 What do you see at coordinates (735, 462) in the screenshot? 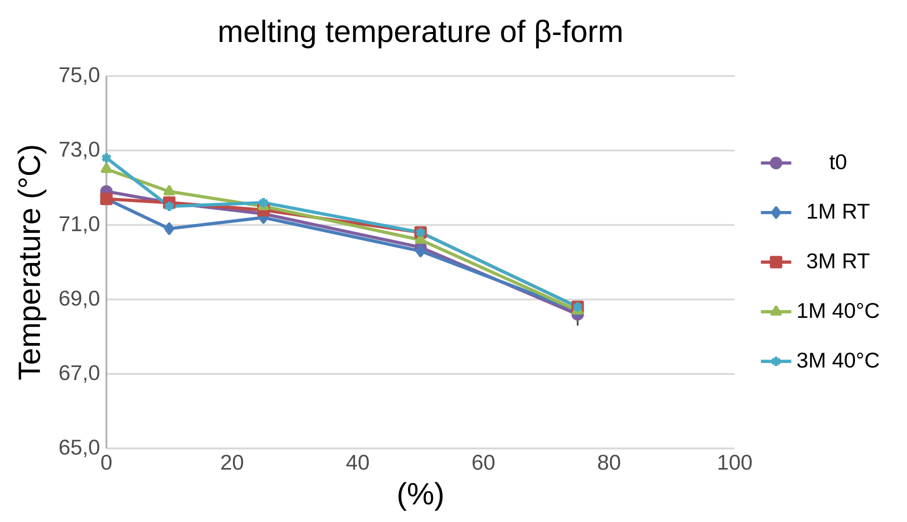
I see `x-tick-label: 100` at bounding box center [735, 462].